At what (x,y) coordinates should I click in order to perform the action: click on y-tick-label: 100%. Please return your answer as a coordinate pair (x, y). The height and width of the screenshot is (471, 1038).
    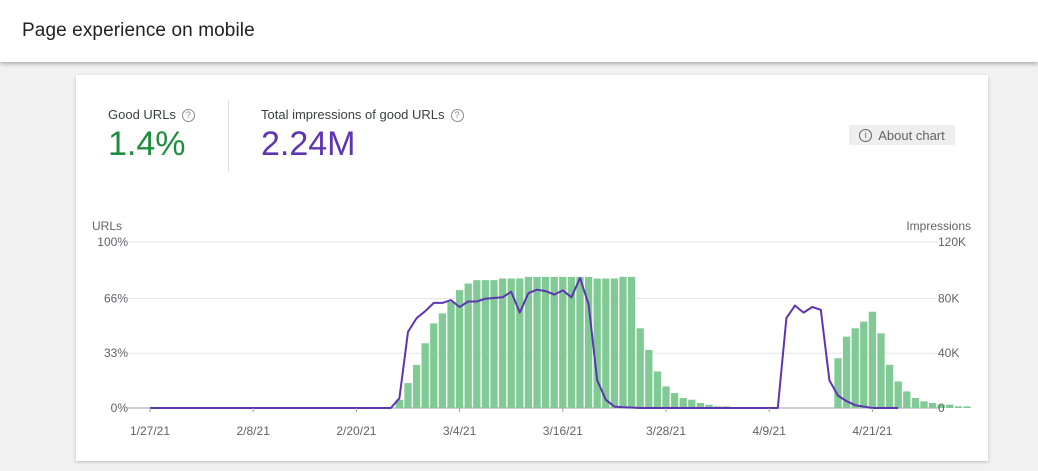
    Looking at the image, I should click on (112, 242).